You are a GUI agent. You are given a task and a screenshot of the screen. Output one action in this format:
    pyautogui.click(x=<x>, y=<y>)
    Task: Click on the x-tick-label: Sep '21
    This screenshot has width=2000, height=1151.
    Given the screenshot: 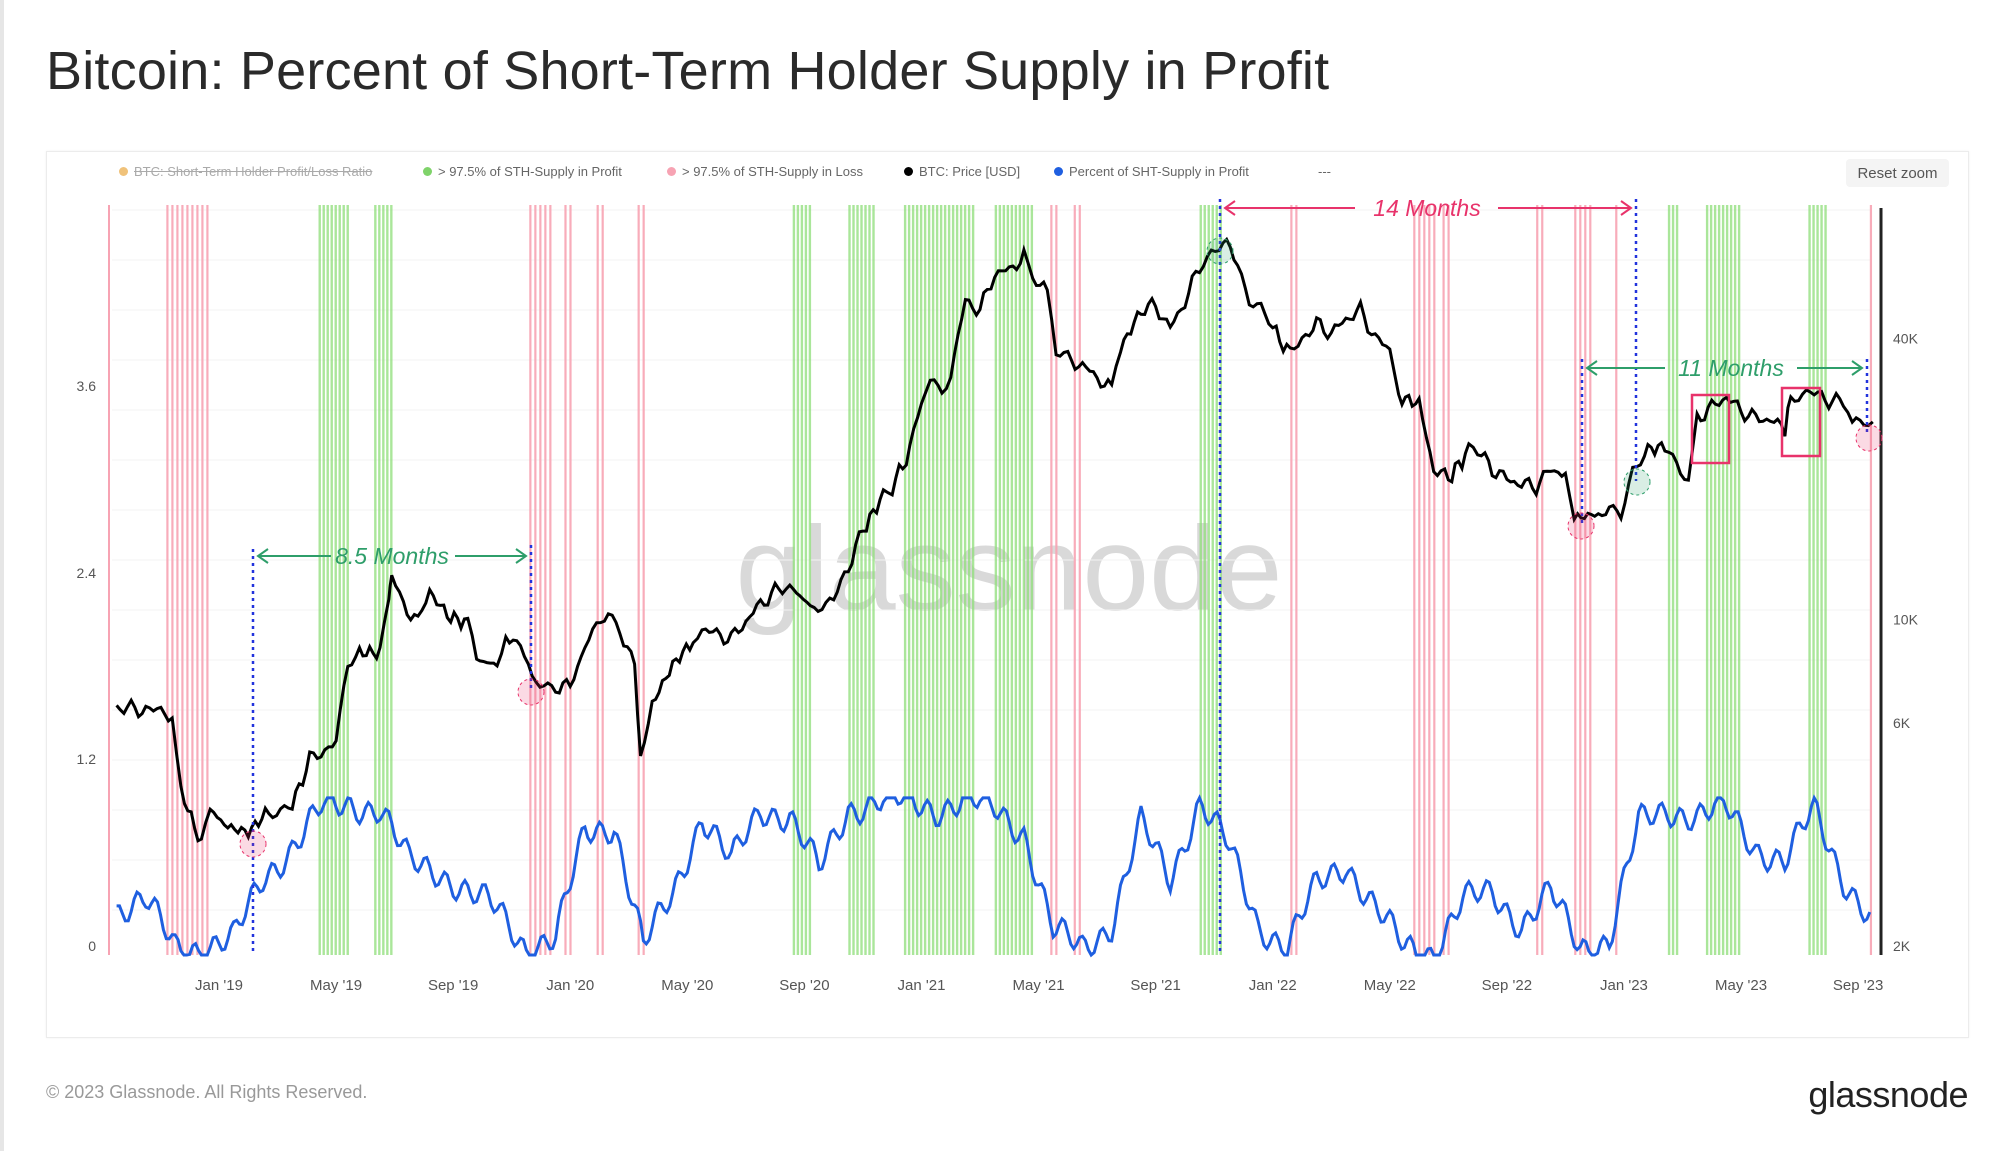 What is the action you would take?
    pyautogui.click(x=1155, y=985)
    